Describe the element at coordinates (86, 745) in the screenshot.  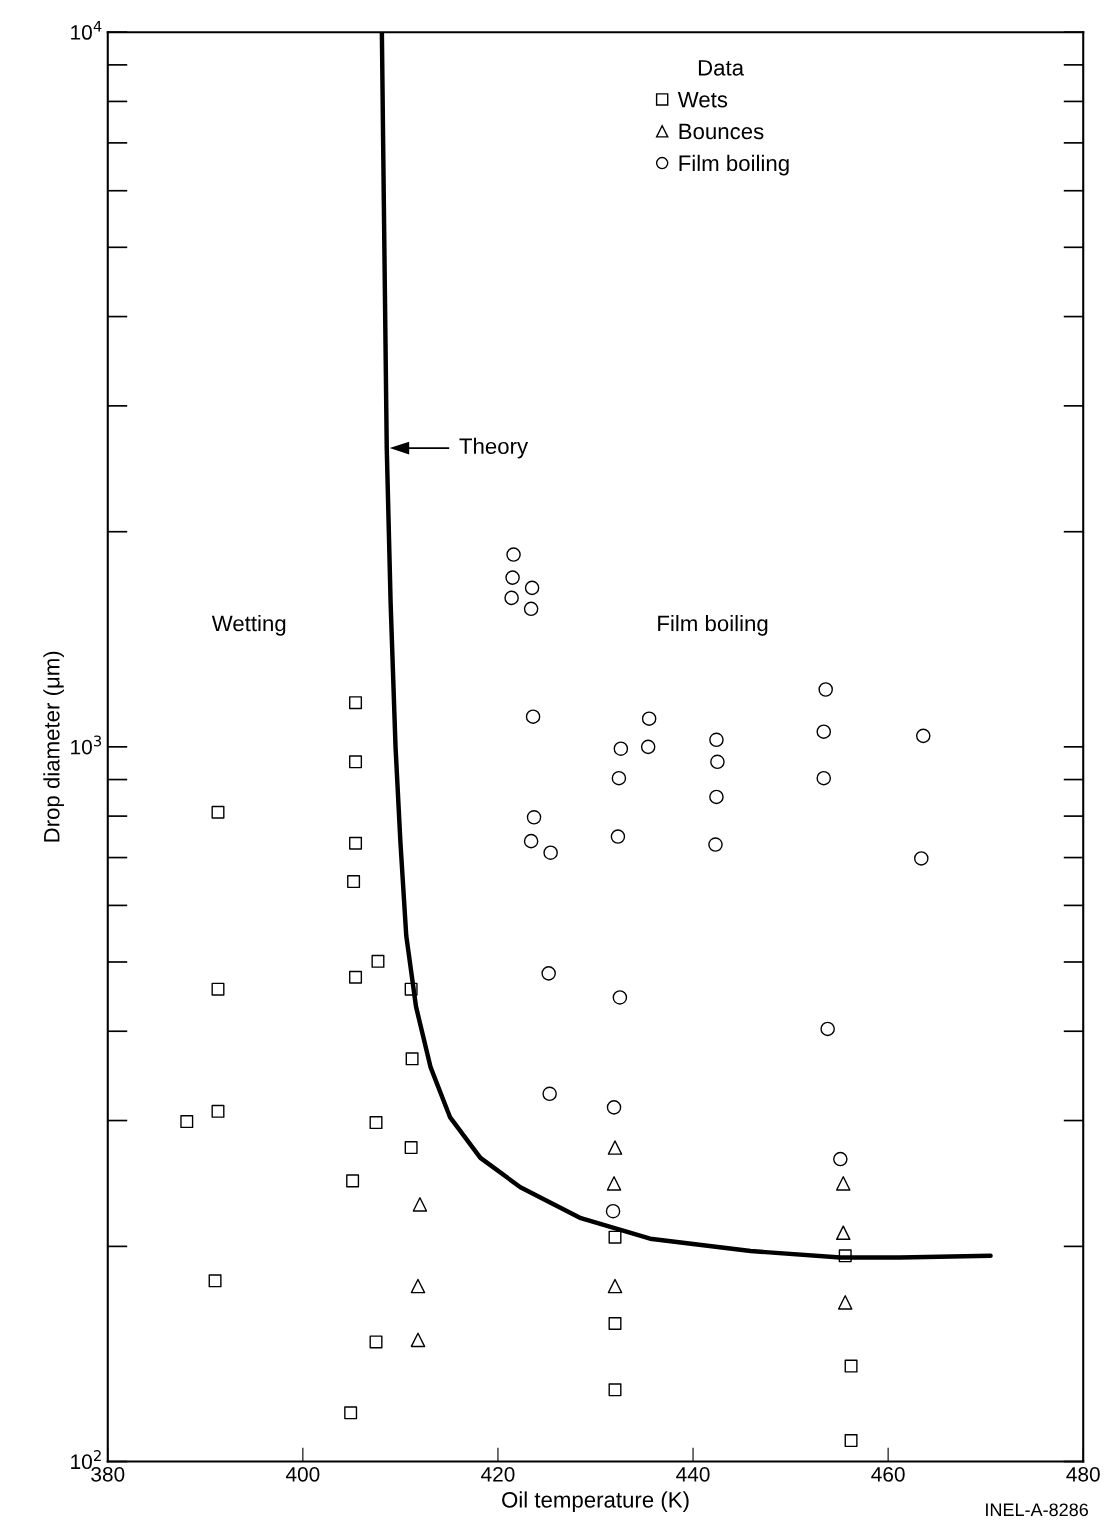
I see `y-tick-label: 10$^{3}$` at that location.